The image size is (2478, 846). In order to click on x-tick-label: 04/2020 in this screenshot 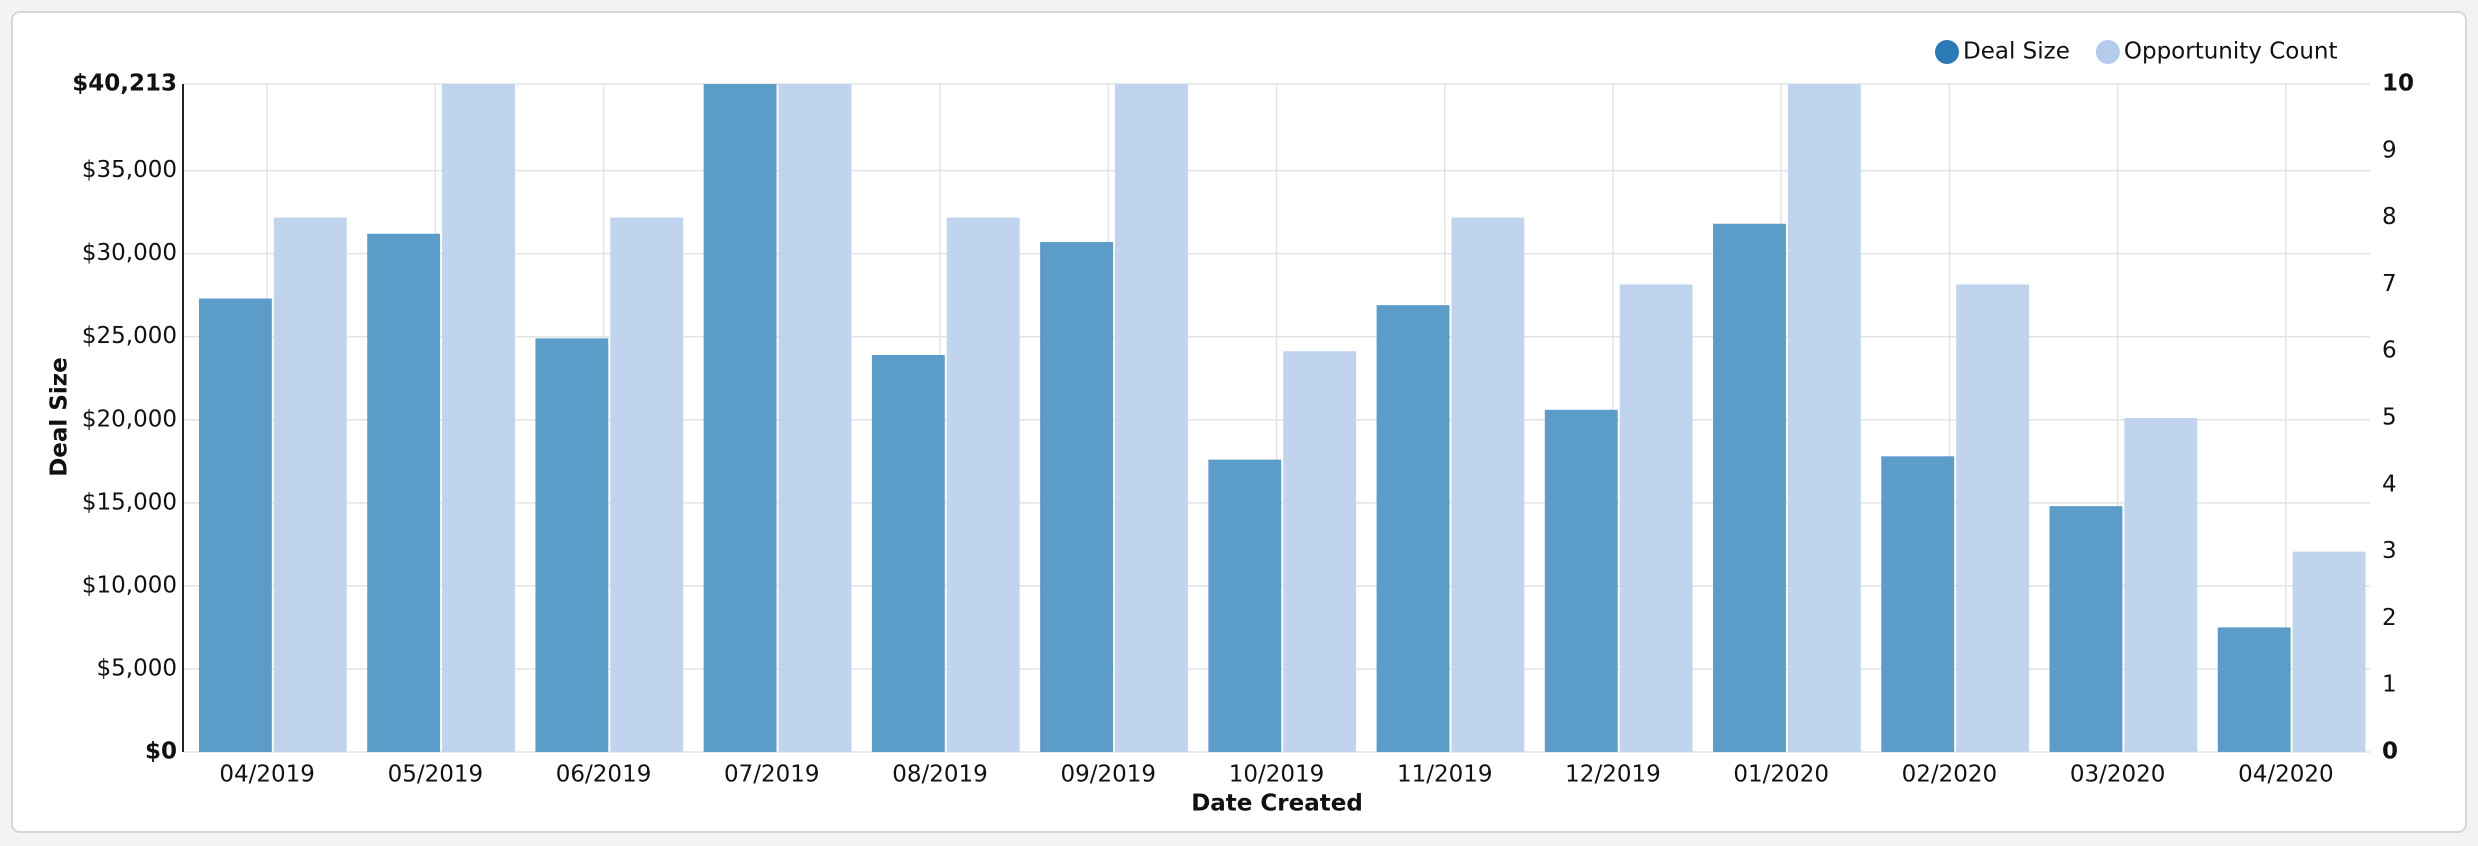, I will do `click(2286, 775)`.